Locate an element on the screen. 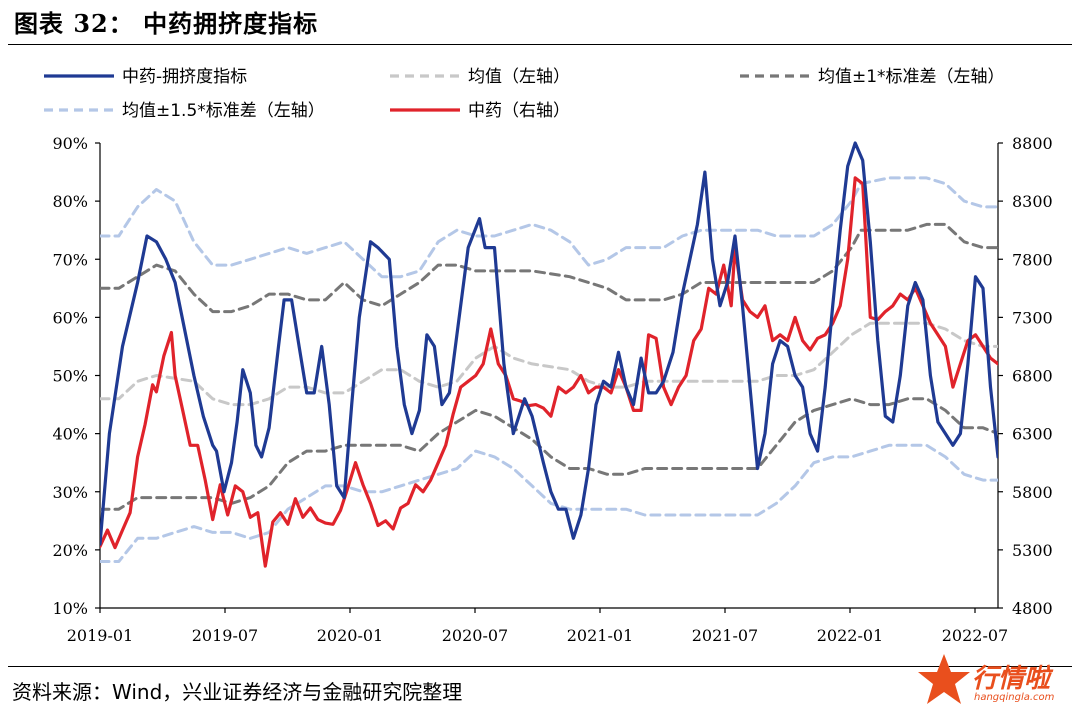 This screenshot has width=1080, height=712. y-left-tick-label: 40% is located at coordinates (70, 434).